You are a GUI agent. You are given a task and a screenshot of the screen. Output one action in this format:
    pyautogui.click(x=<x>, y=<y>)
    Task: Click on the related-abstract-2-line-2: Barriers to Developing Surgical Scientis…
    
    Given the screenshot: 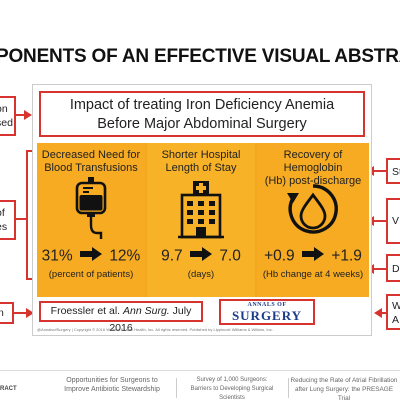 What is the action you would take?
    pyautogui.click(x=232, y=393)
    